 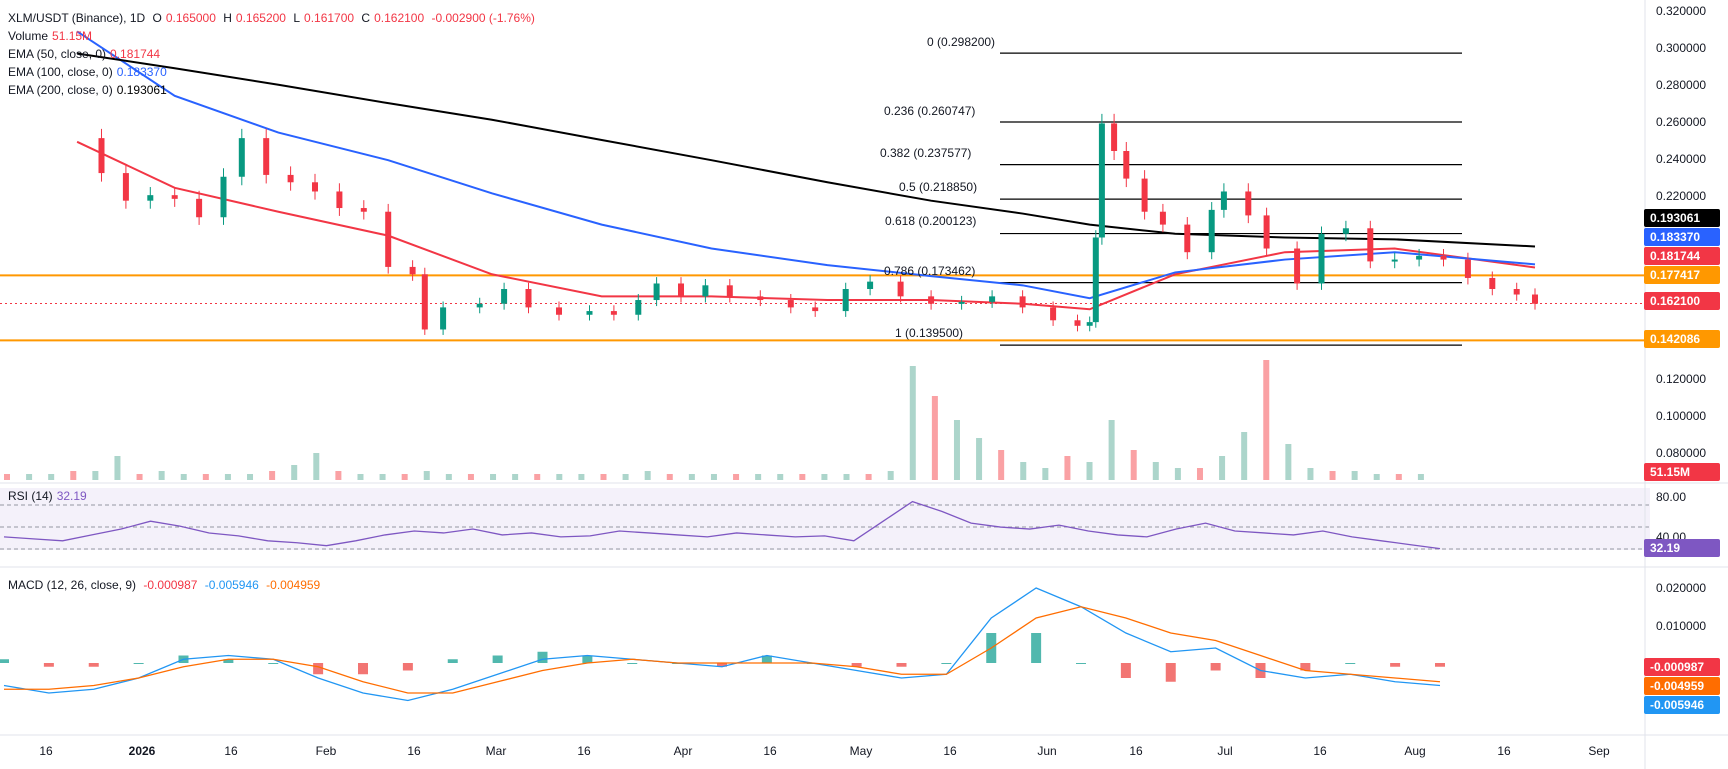 What do you see at coordinates (825, 519) in the screenshot?
I see `rsi-band` at bounding box center [825, 519].